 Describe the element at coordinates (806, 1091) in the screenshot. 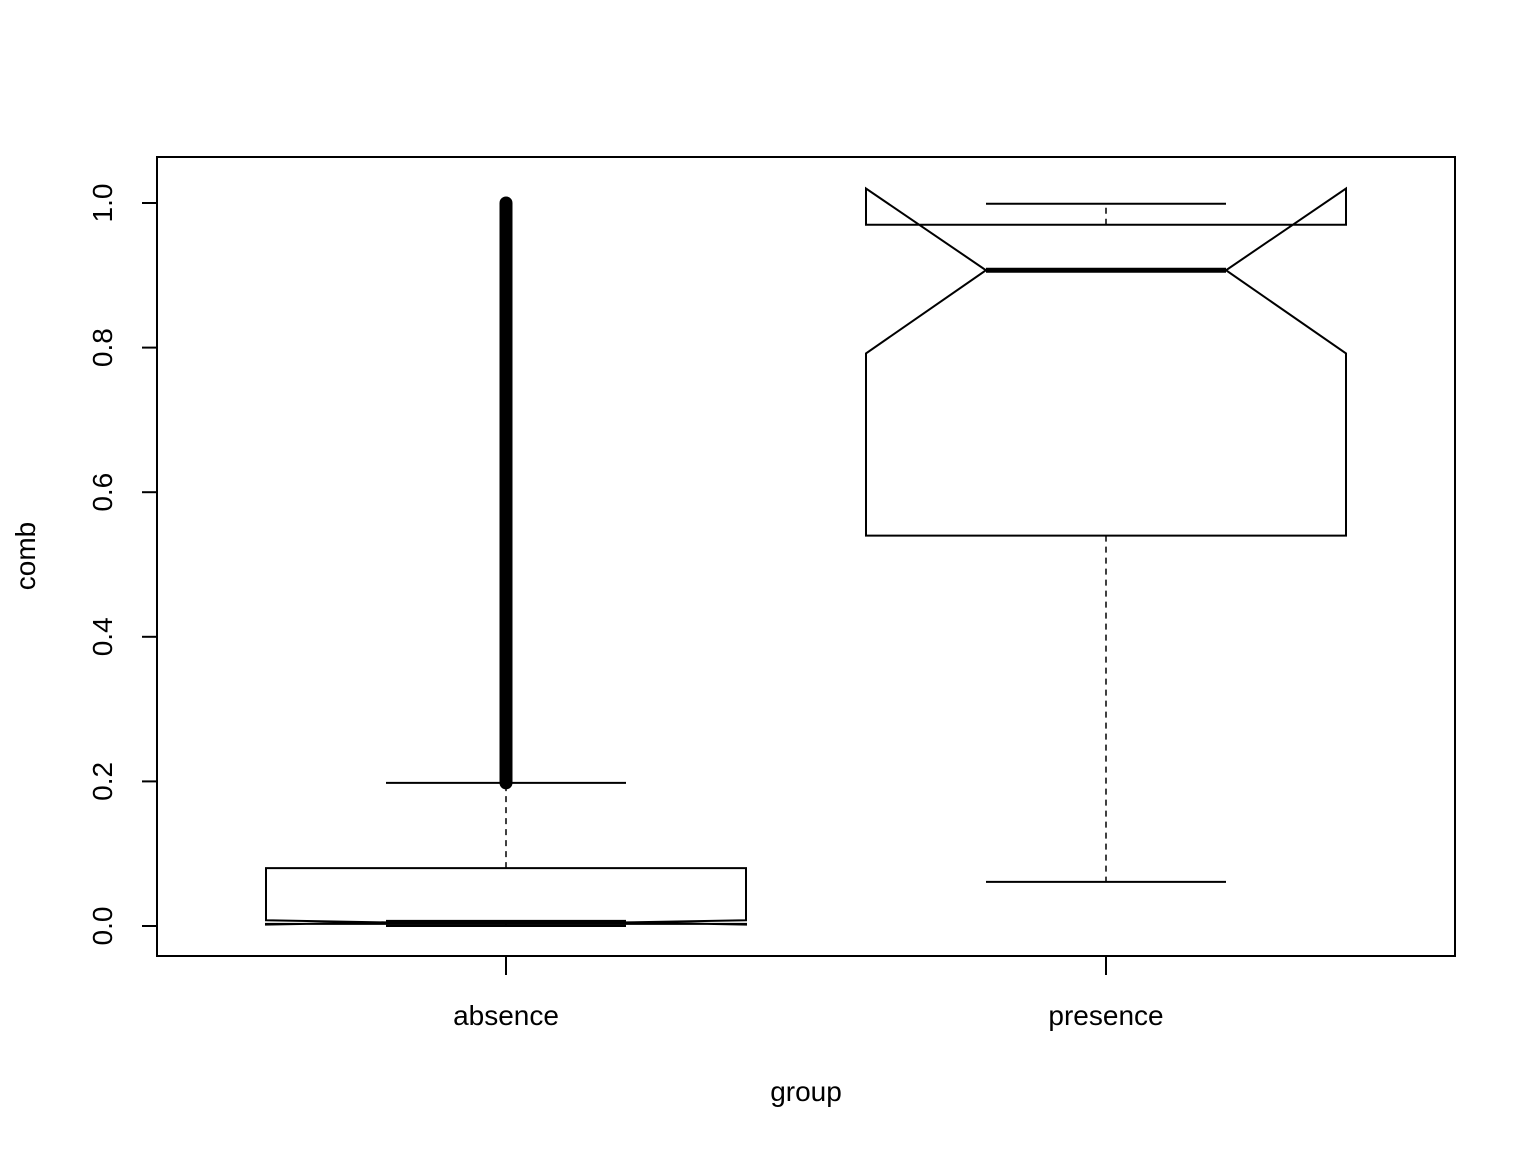

I see `x-axis-label: group` at that location.